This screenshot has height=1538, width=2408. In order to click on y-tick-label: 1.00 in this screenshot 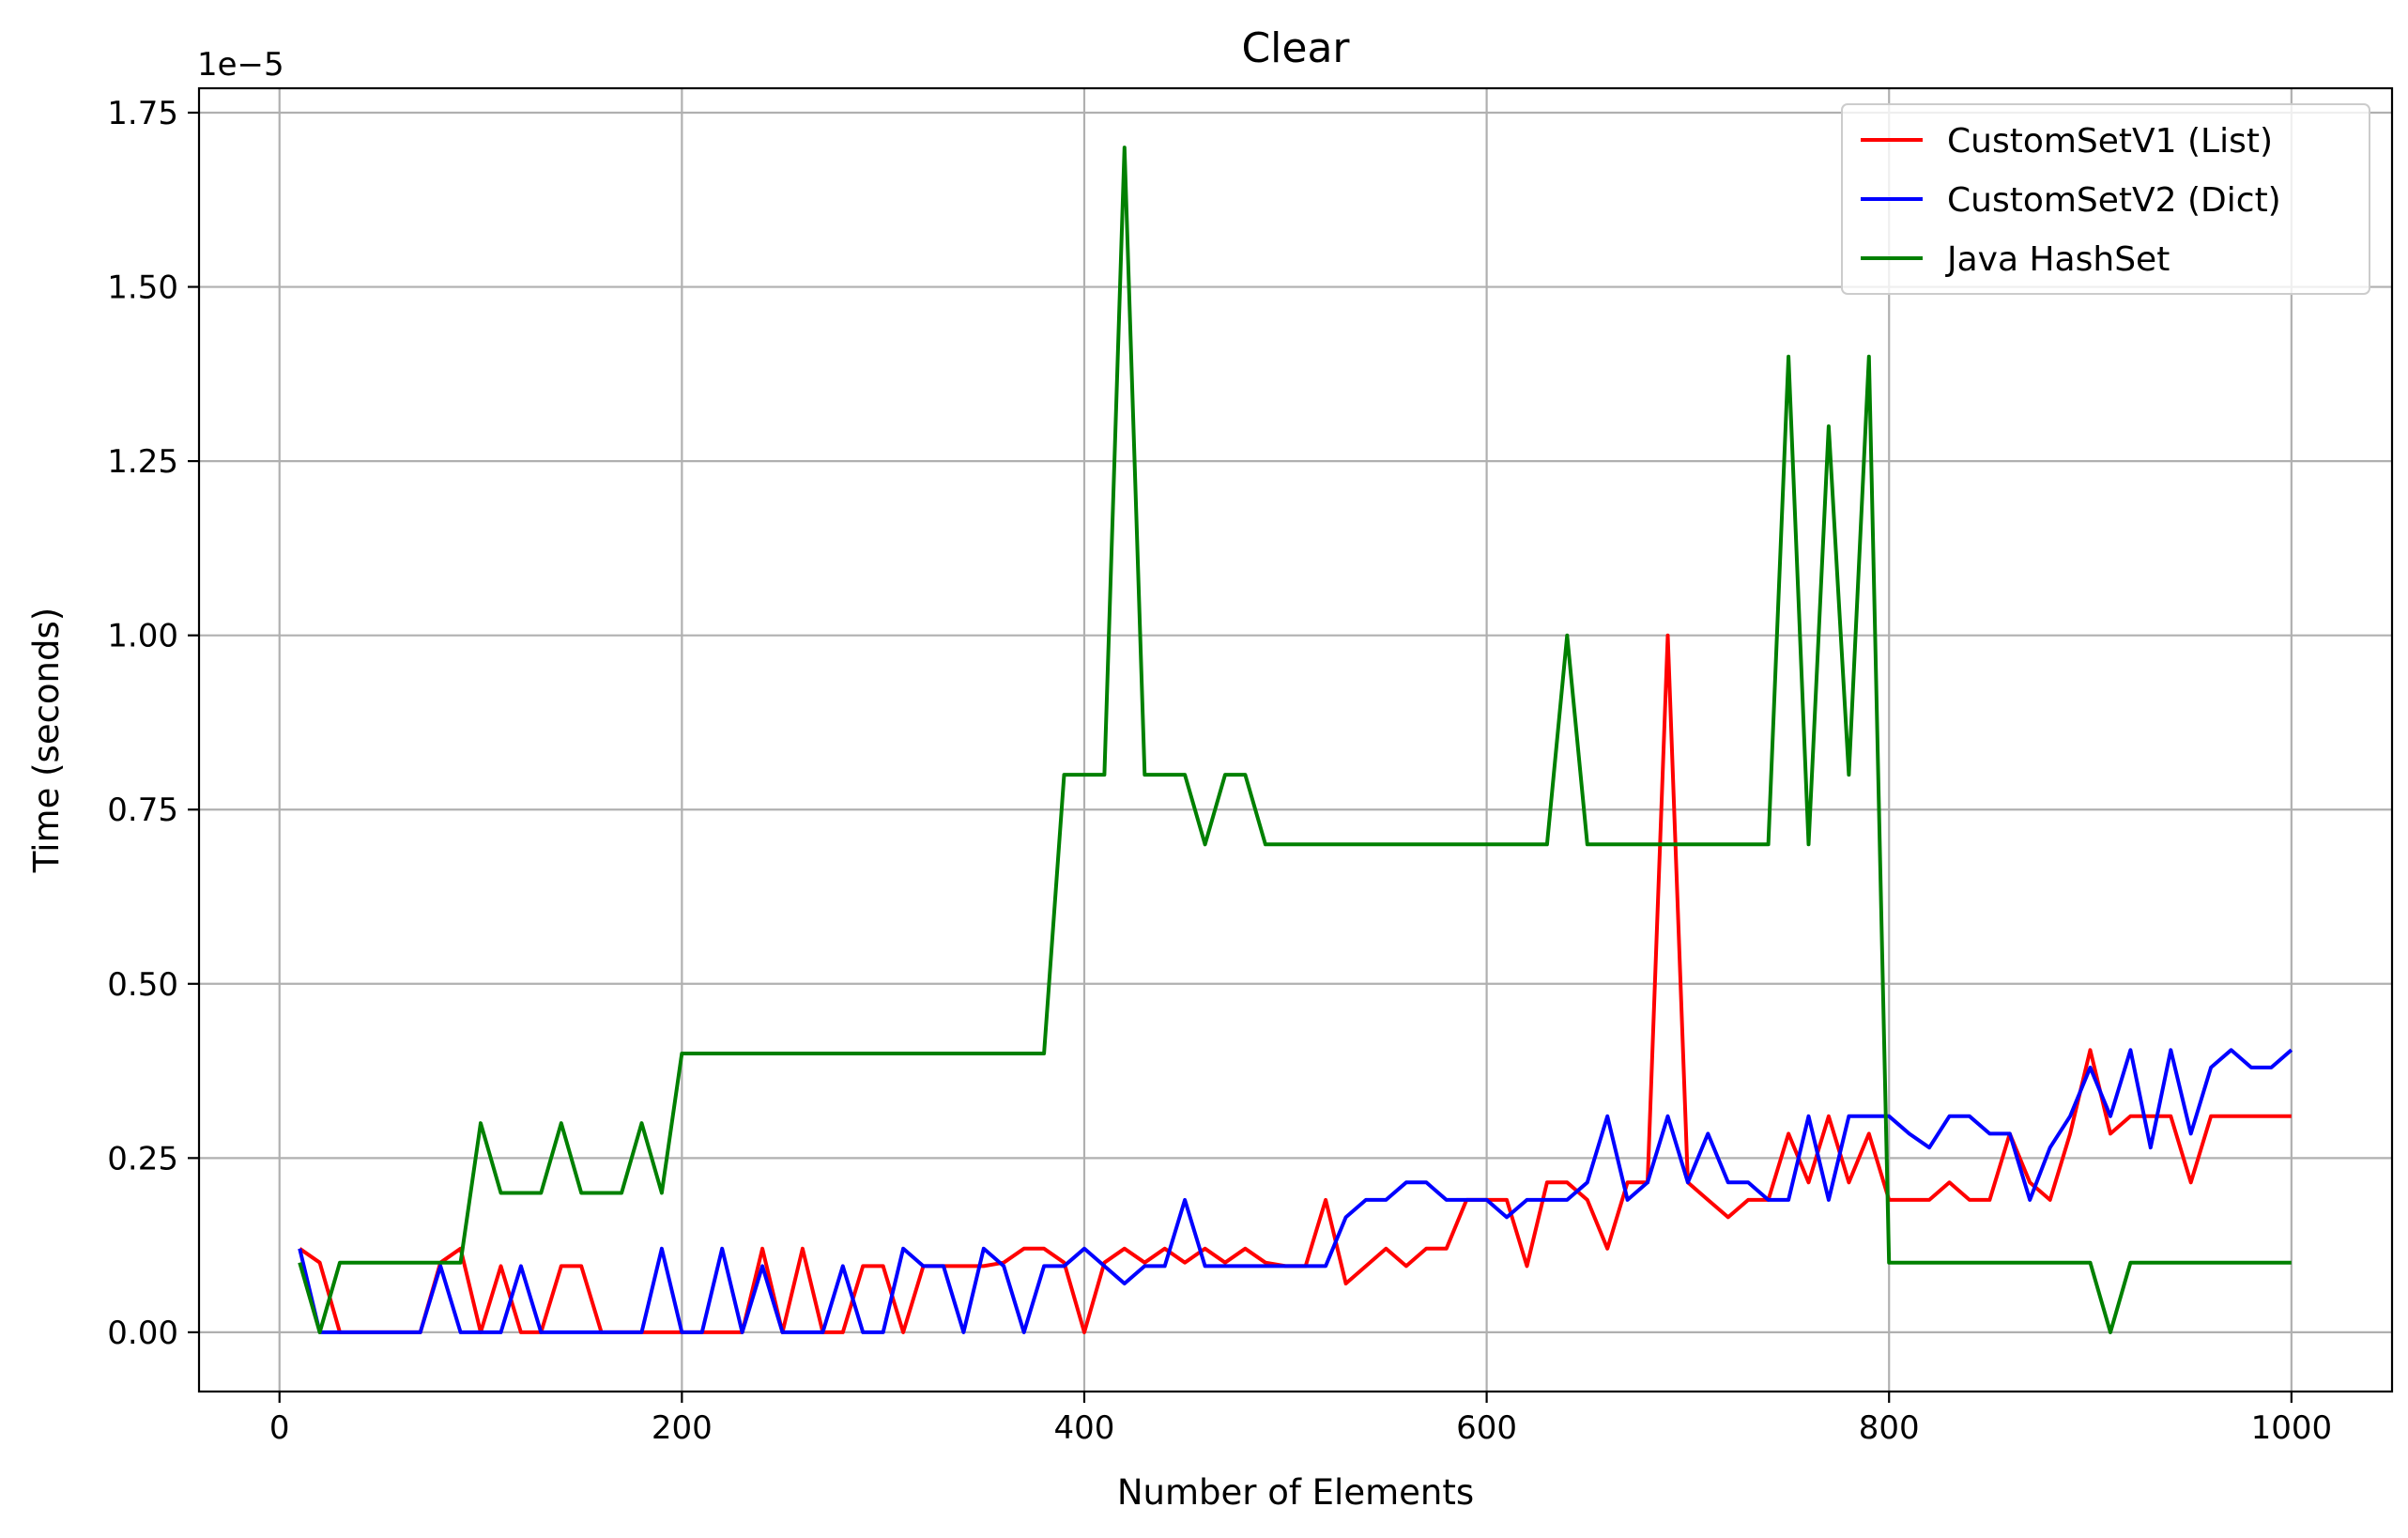, I will do `click(142, 636)`.